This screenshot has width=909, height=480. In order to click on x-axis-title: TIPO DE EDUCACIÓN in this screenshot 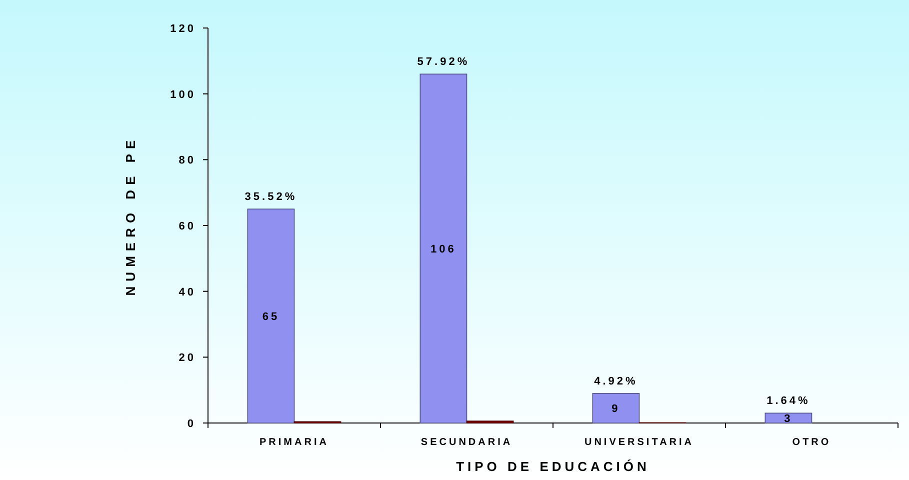, I will do `click(553, 466)`.